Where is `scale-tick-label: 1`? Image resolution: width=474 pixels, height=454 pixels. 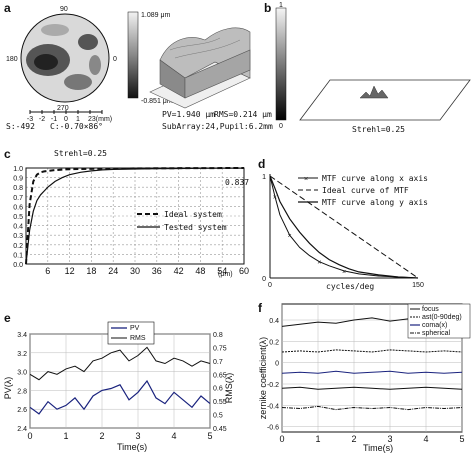
scale-tick-label: 1 is located at coordinates (78, 119).